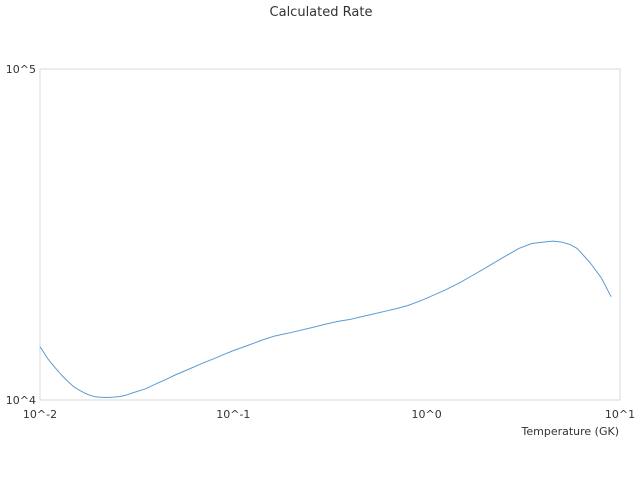 Image resolution: width=640 pixels, height=480 pixels. I want to click on x-tick-label: 10^-2, so click(40, 414).